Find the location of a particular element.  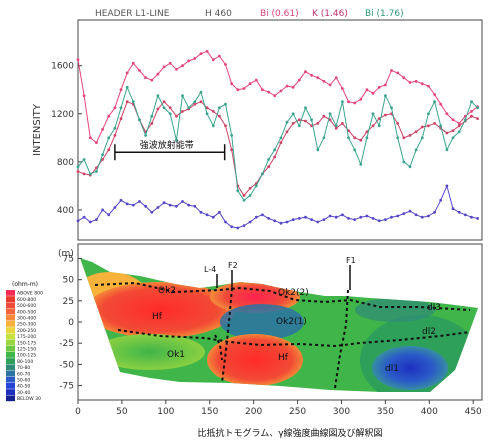

distance-tick-label: 50 is located at coordinates (122, 412).